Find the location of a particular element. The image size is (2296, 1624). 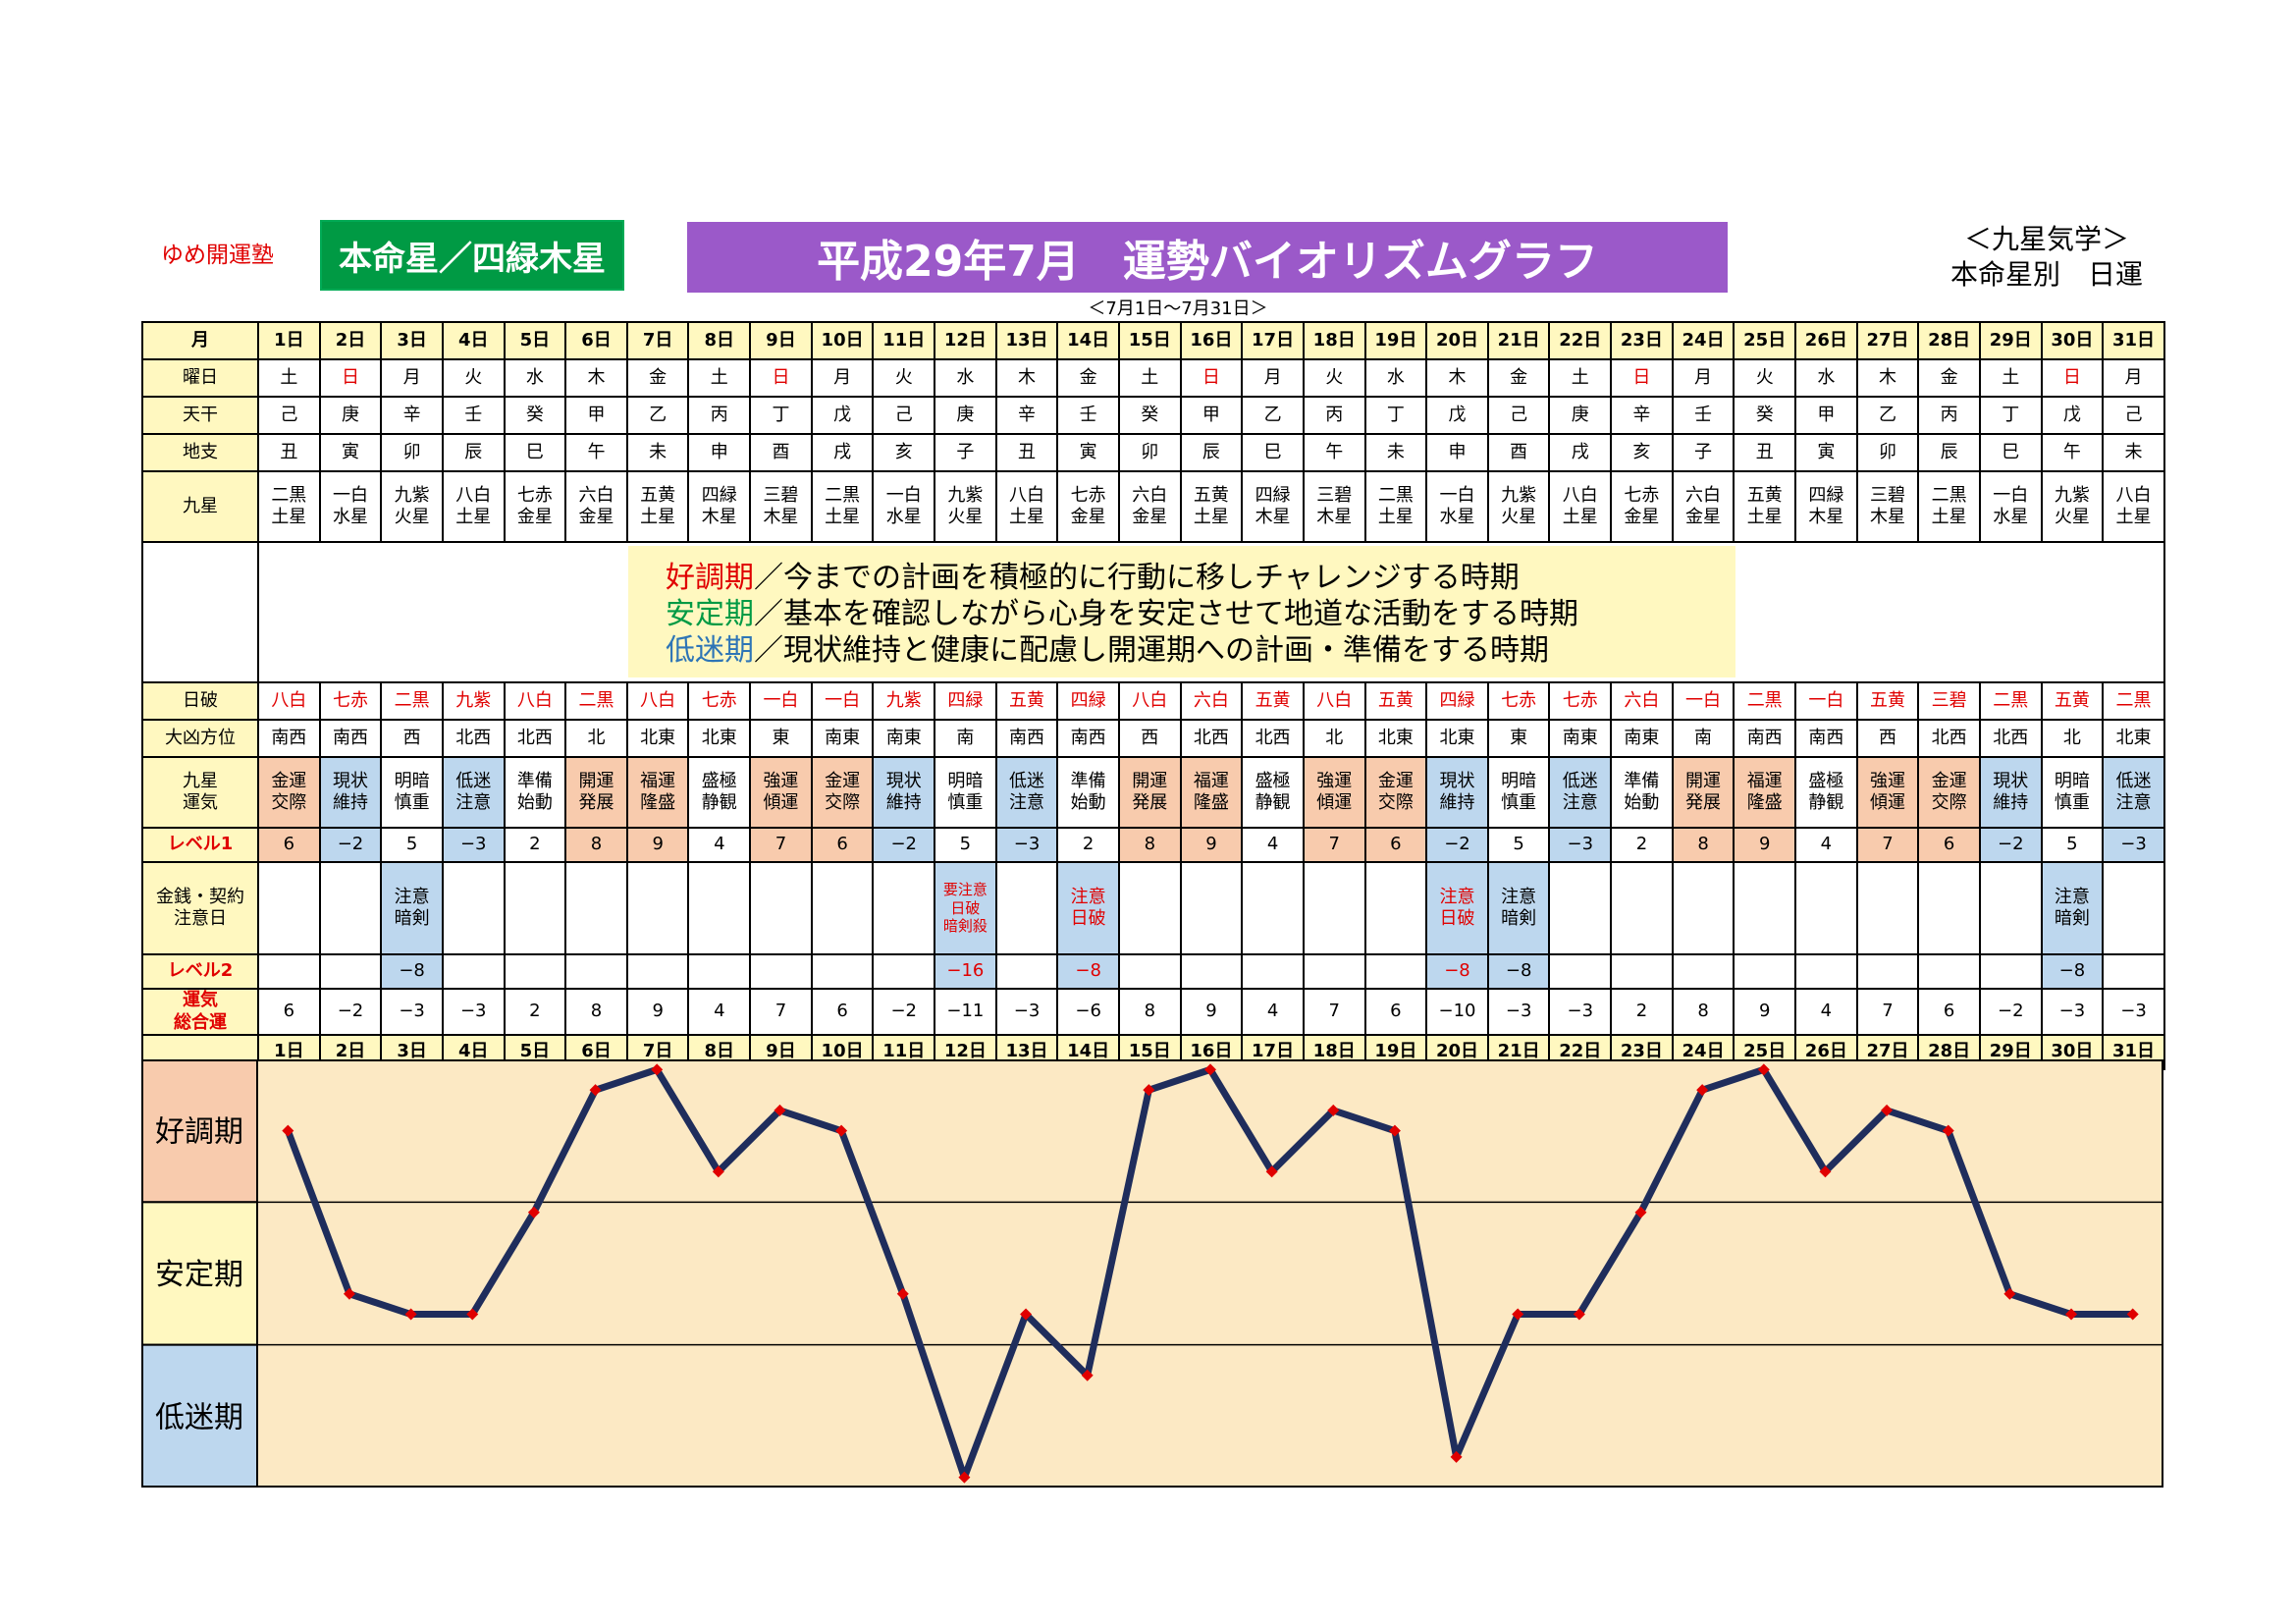

daikyo-cell: 北東 is located at coordinates (720, 738).